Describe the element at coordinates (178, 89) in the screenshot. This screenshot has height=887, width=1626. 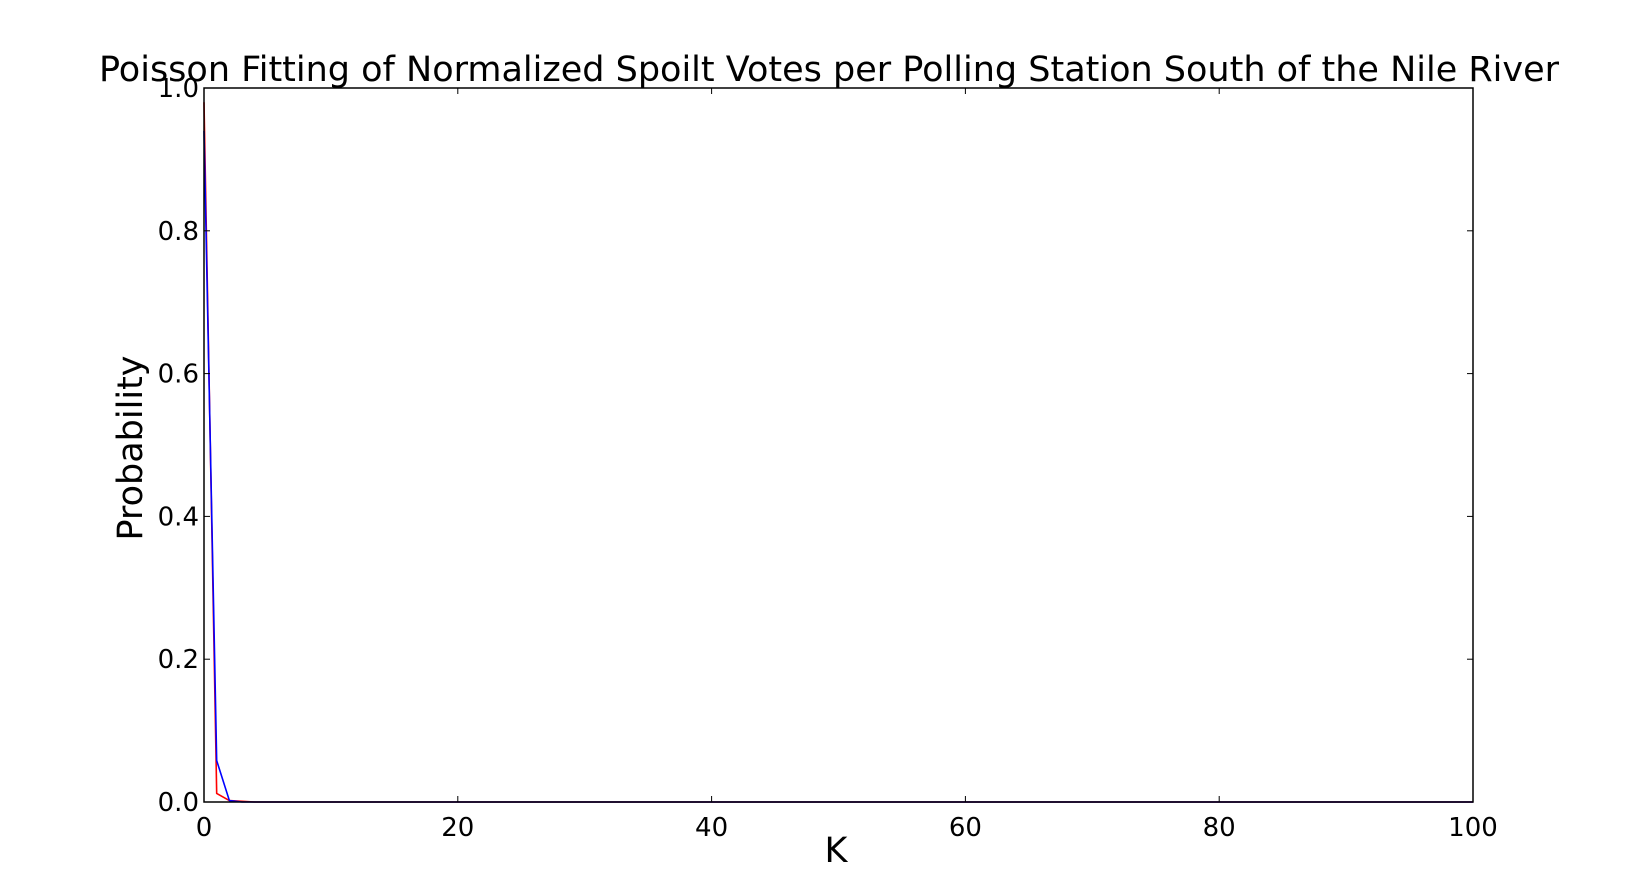
I see `y-tick-label: 1.0` at that location.